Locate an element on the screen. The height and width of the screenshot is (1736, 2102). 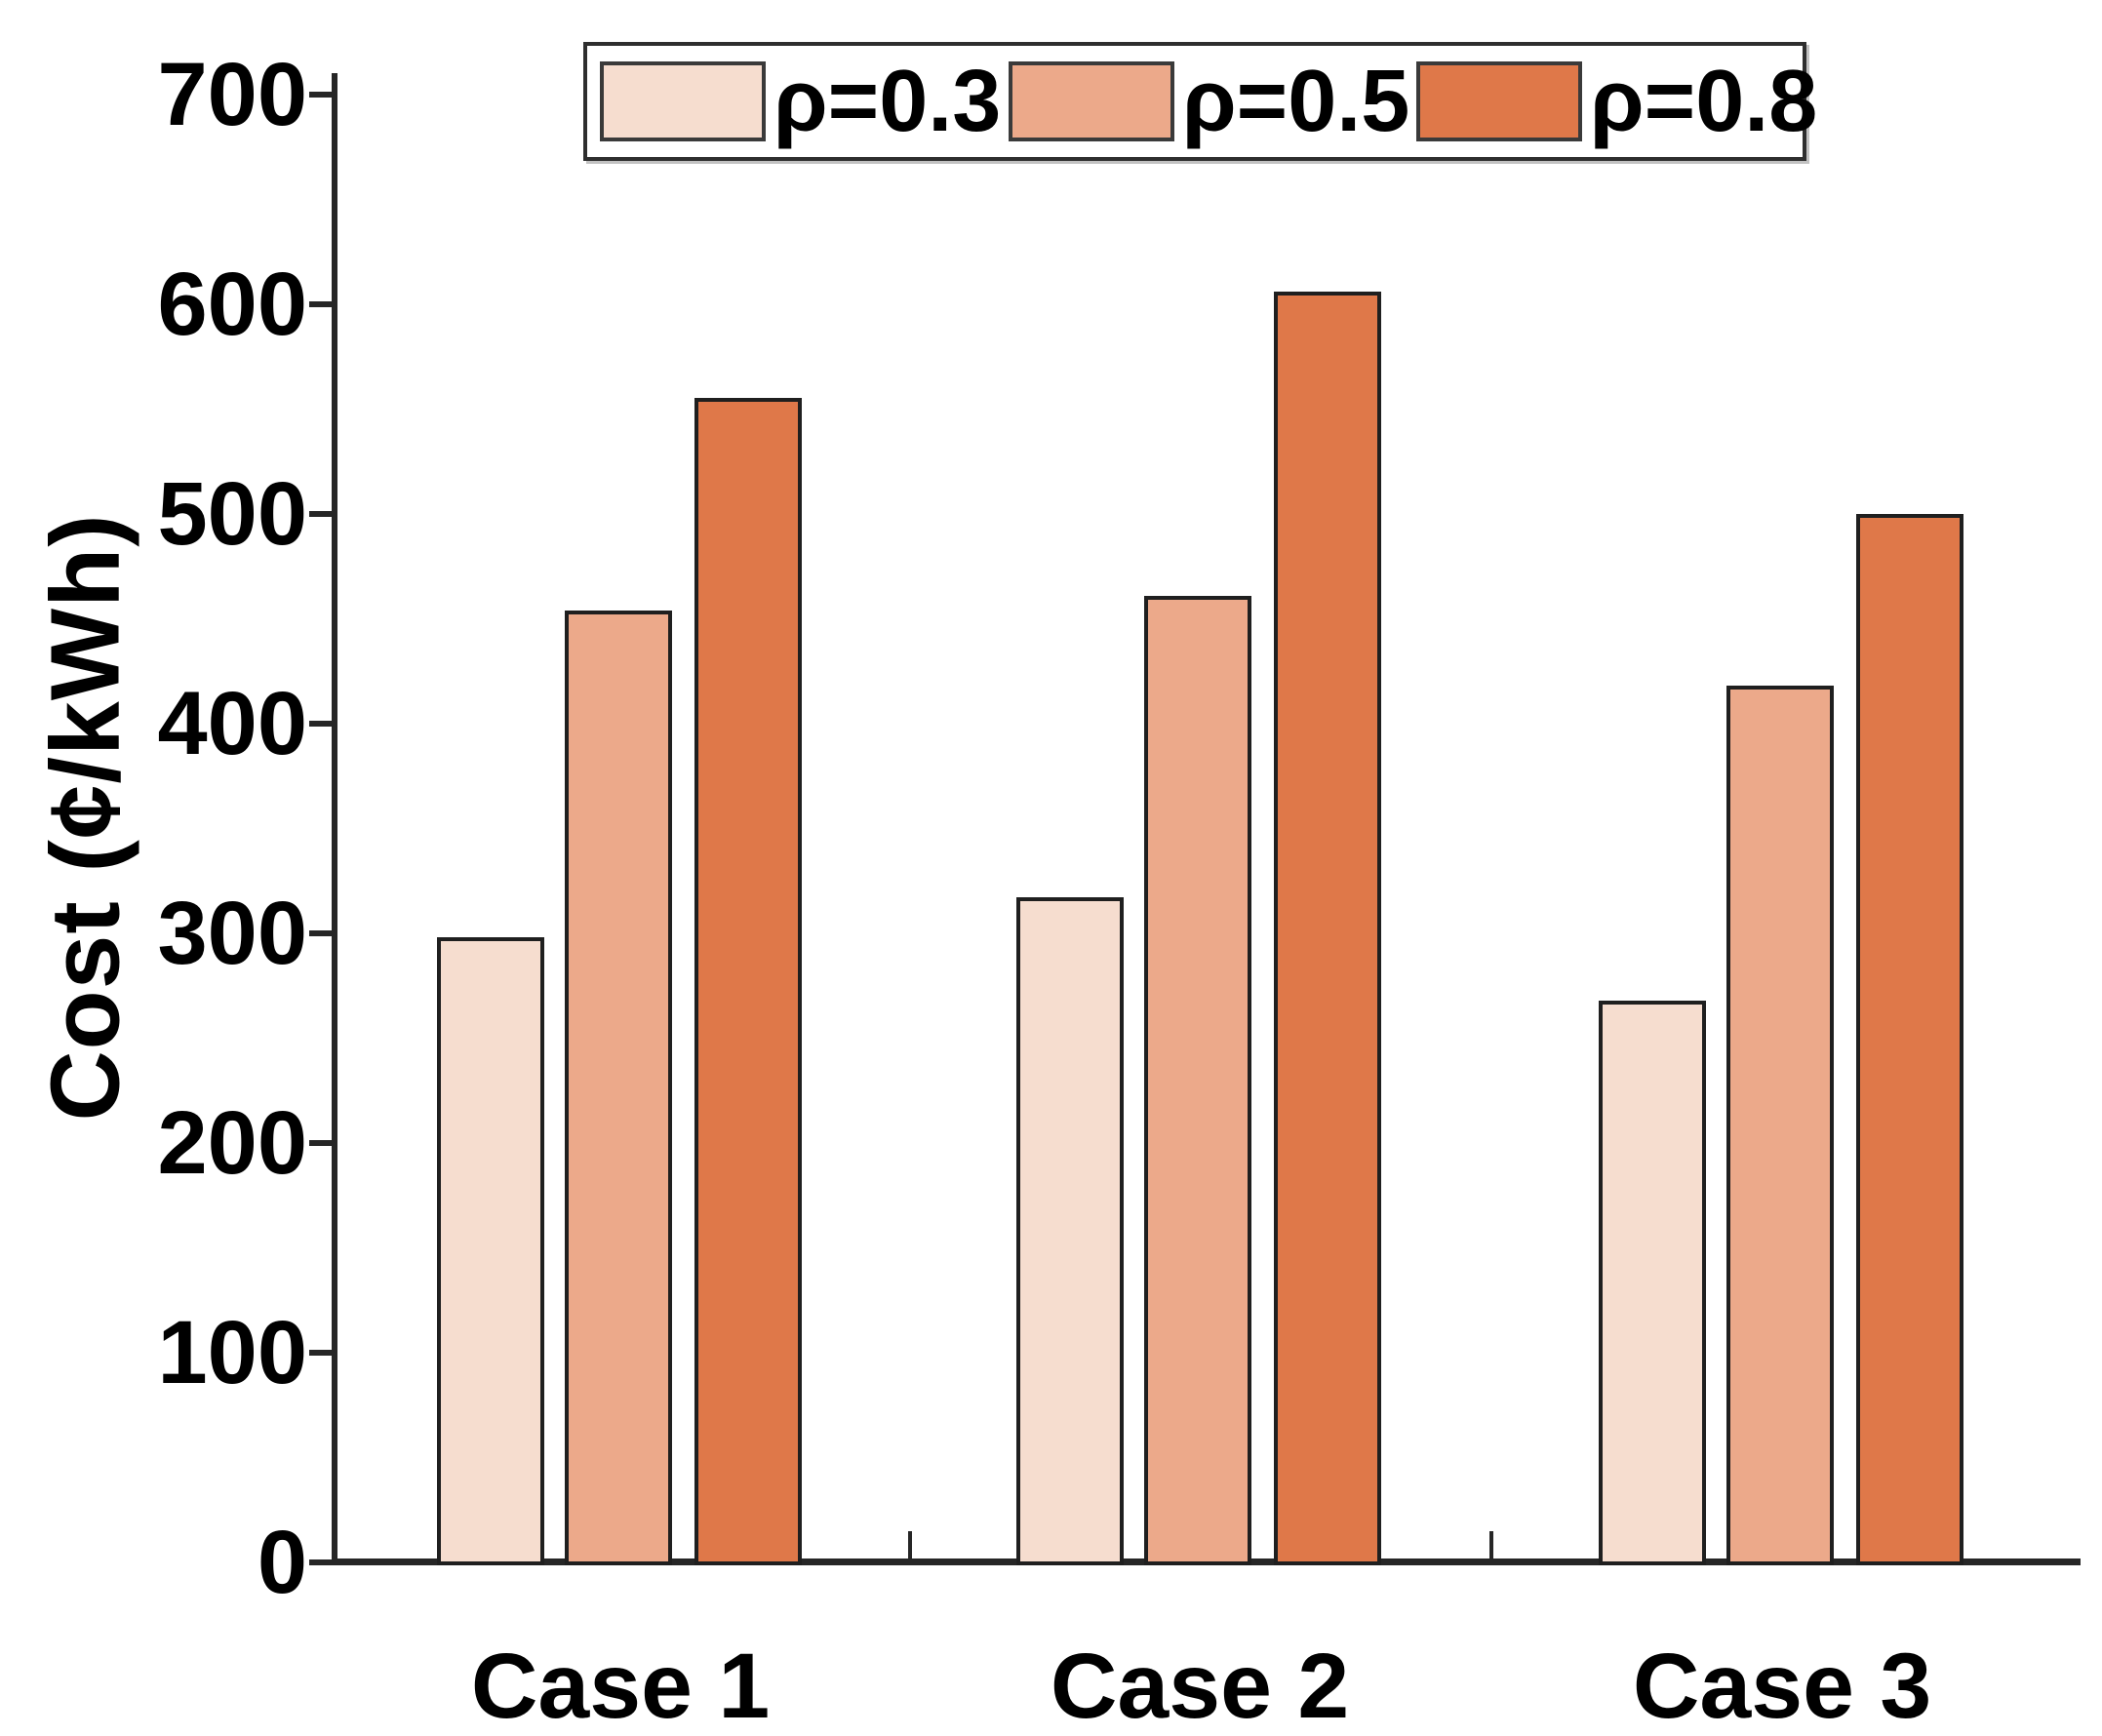
bar-case2-rho0.3 is located at coordinates (1070, 1231).